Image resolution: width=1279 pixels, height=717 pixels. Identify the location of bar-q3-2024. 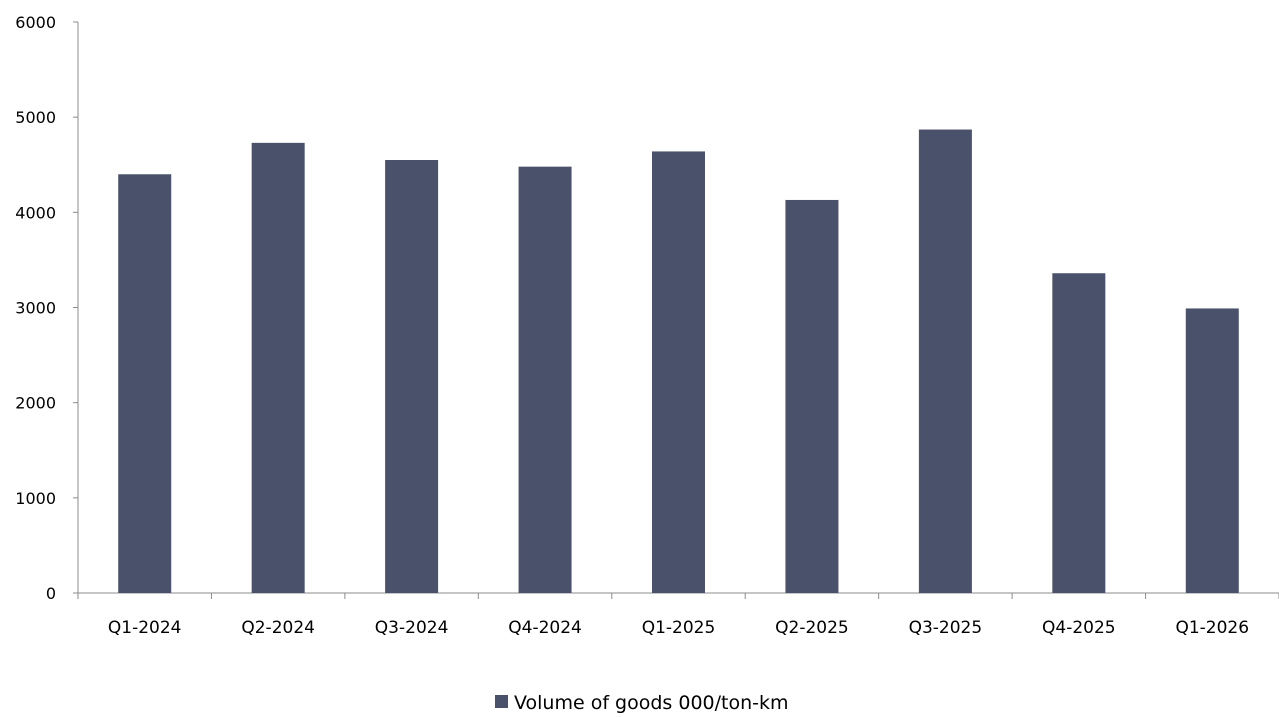
(412, 376).